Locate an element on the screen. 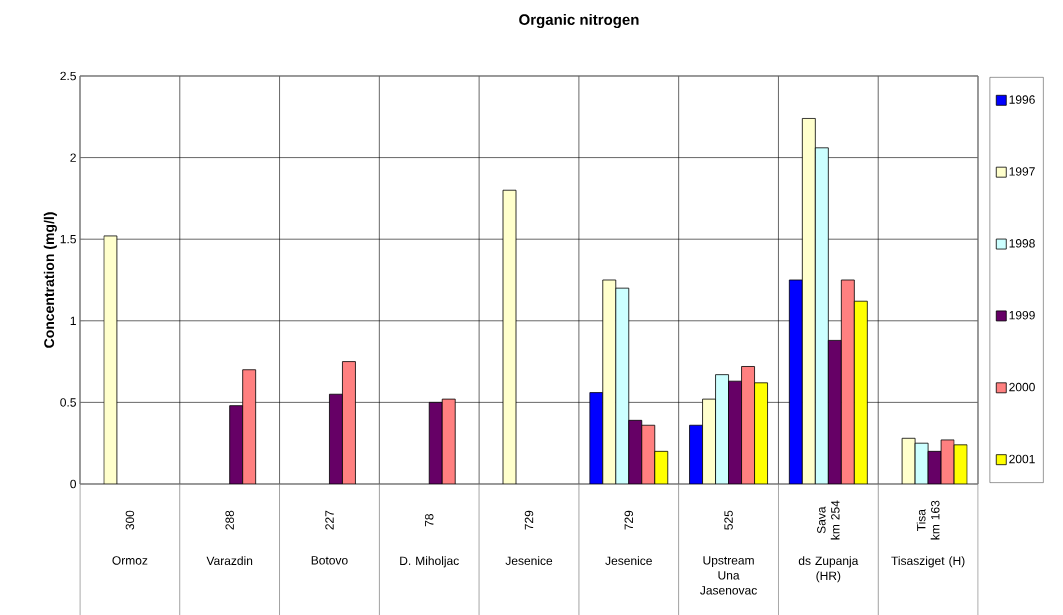 The width and height of the screenshot is (1063, 615). y-tick-label: 1 is located at coordinates (73, 320).